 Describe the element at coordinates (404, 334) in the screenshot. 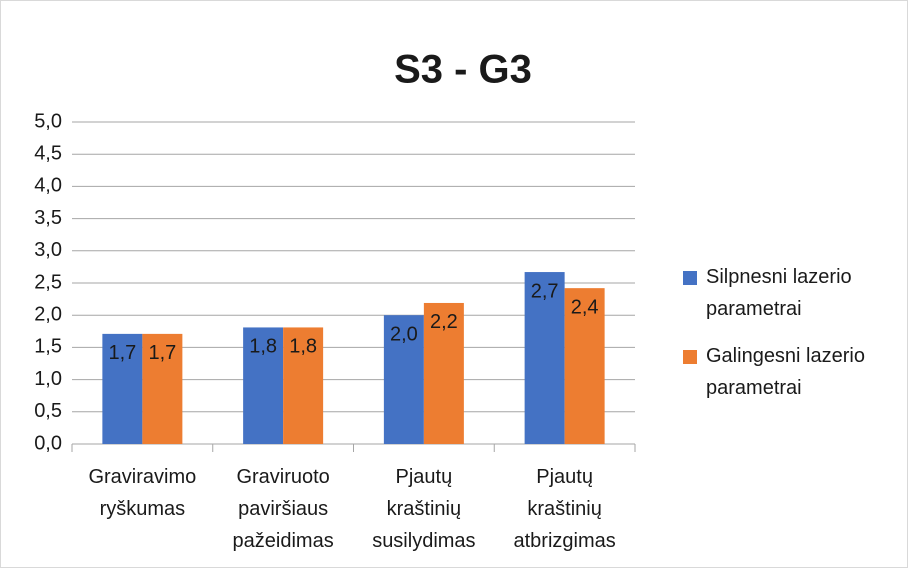

I see `data-label: 2,0` at that location.